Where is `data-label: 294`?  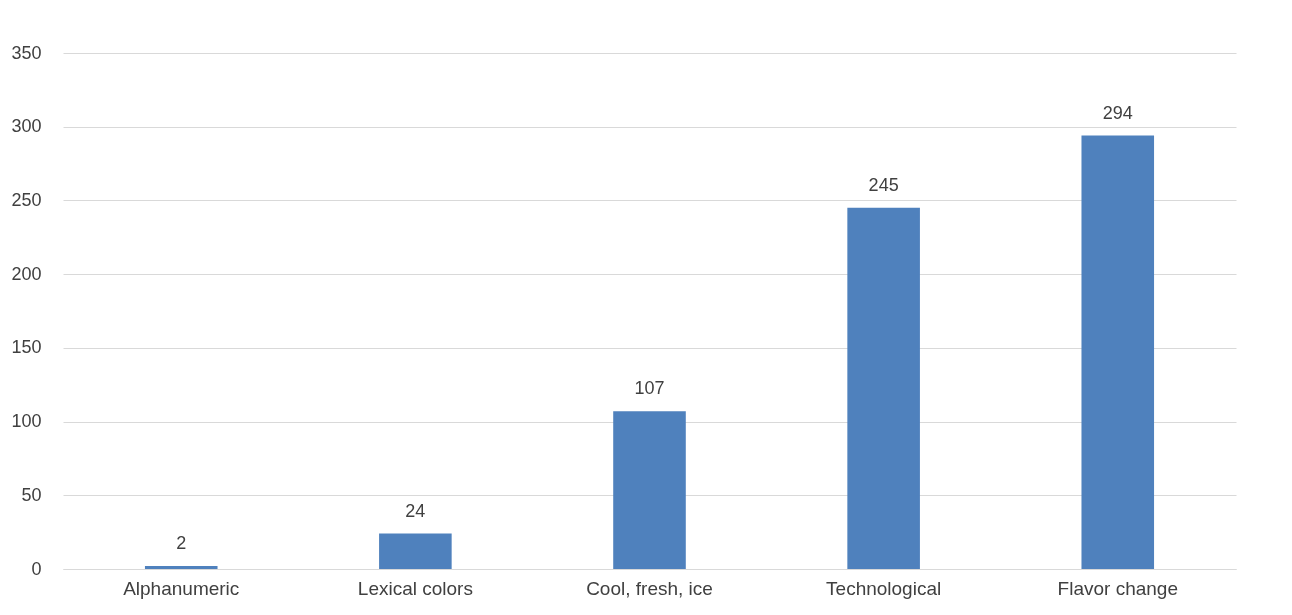 data-label: 294 is located at coordinates (1117, 112).